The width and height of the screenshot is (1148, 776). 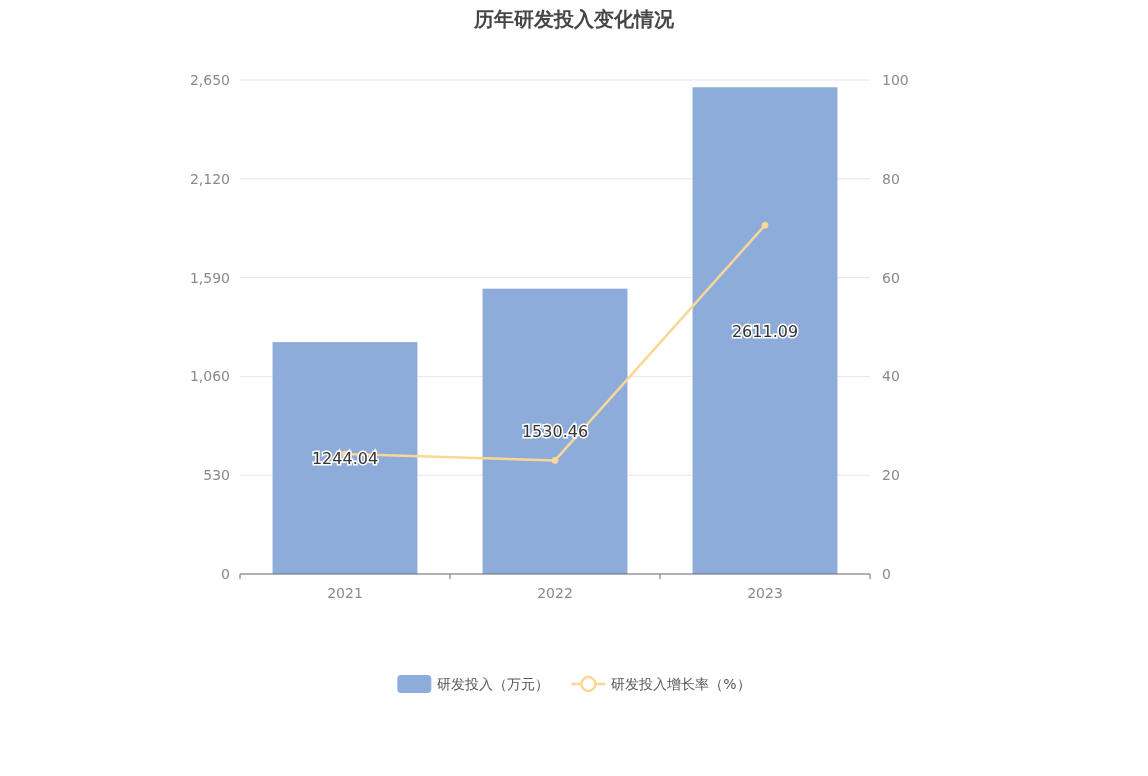 What do you see at coordinates (895, 80) in the screenshot?
I see `y2-tick-label: 100` at bounding box center [895, 80].